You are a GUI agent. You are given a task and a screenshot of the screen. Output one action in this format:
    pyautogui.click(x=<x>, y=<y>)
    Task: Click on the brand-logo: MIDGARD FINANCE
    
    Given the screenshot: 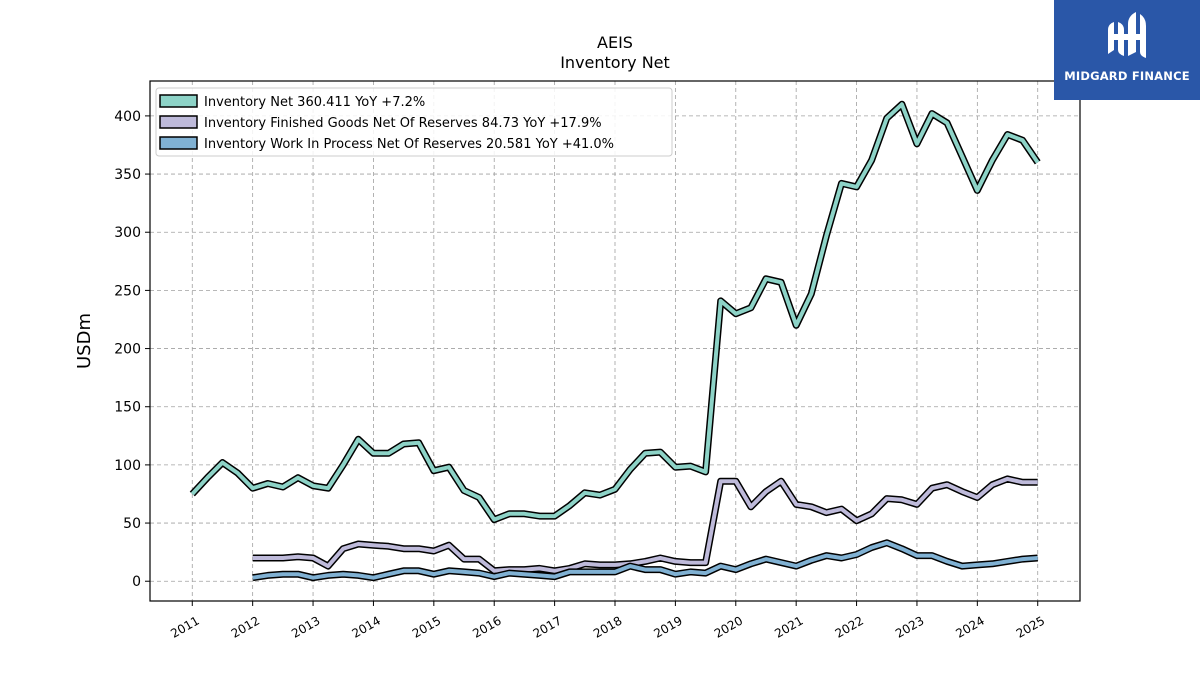 What is the action you would take?
    pyautogui.click(x=1127, y=50)
    